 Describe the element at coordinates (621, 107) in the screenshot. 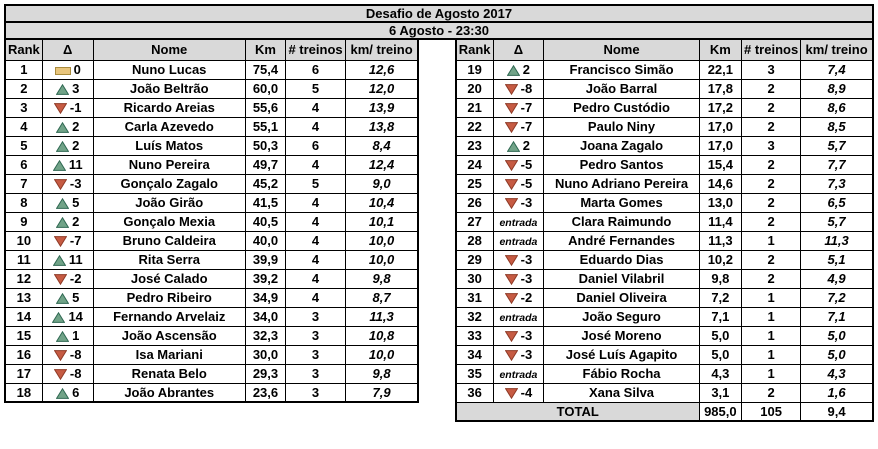

I see `name-cell: Pedro Custódio` at that location.